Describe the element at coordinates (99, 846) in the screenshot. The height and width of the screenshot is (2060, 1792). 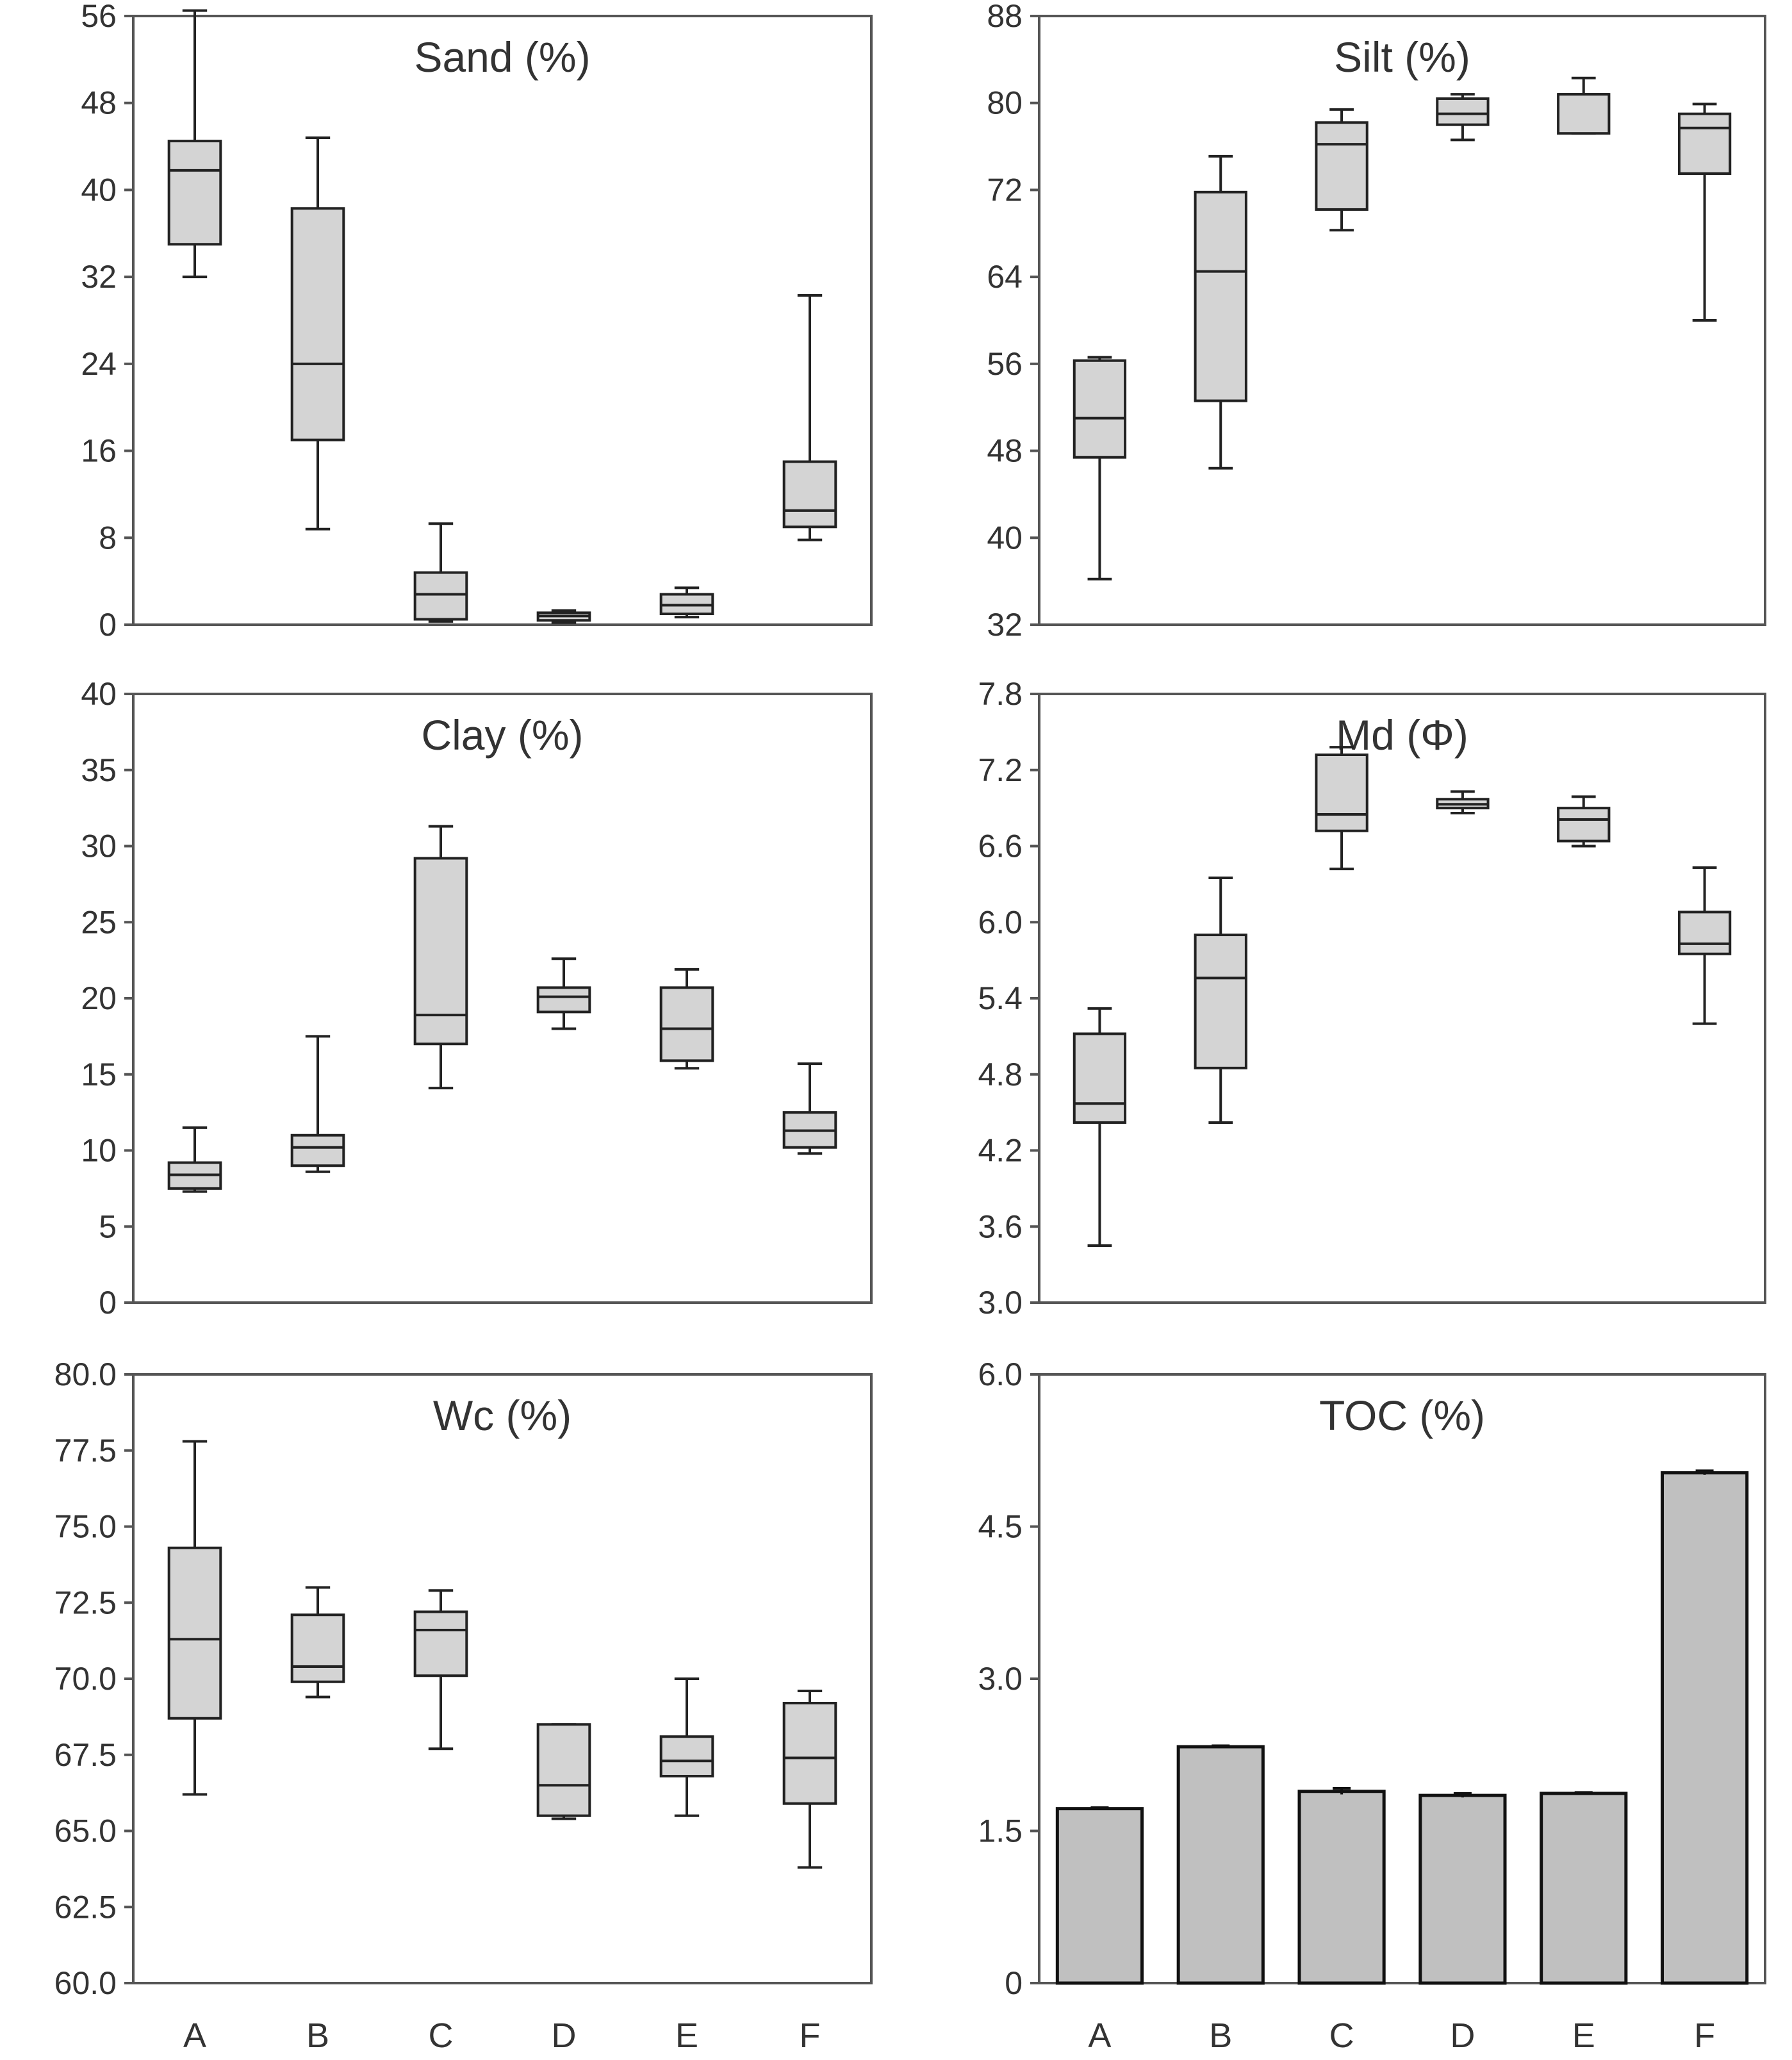
I see `y-tick-label: 30` at that location.